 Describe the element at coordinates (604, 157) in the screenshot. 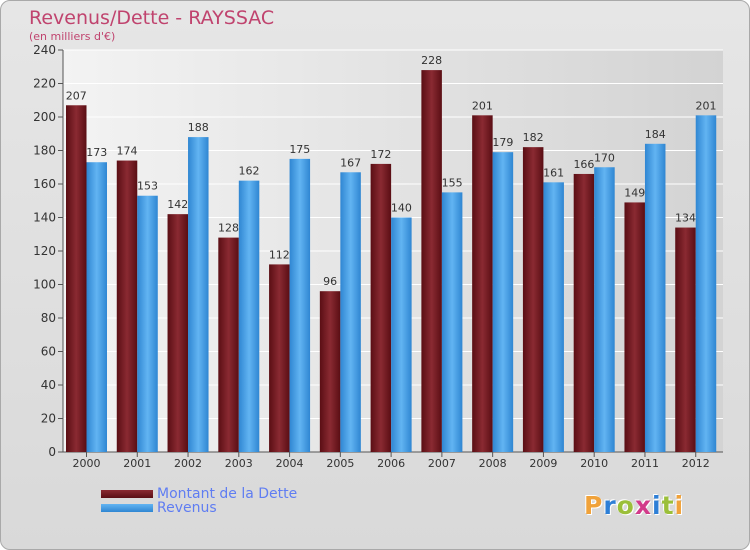

I see `data-label: 170` at that location.